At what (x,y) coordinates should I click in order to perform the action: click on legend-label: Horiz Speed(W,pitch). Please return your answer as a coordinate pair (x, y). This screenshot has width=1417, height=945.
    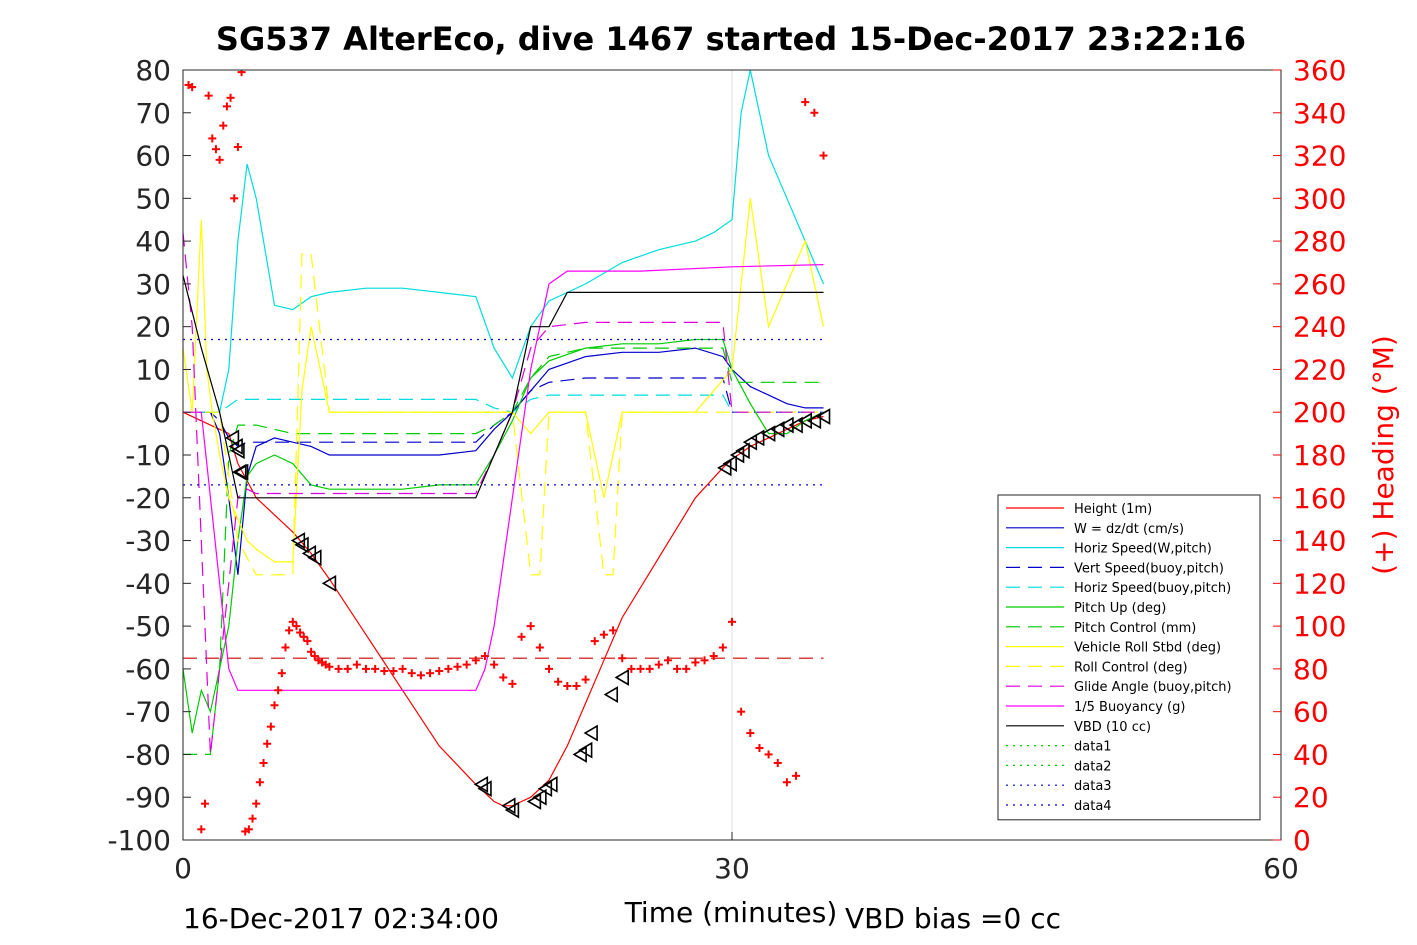
    Looking at the image, I should click on (1143, 549).